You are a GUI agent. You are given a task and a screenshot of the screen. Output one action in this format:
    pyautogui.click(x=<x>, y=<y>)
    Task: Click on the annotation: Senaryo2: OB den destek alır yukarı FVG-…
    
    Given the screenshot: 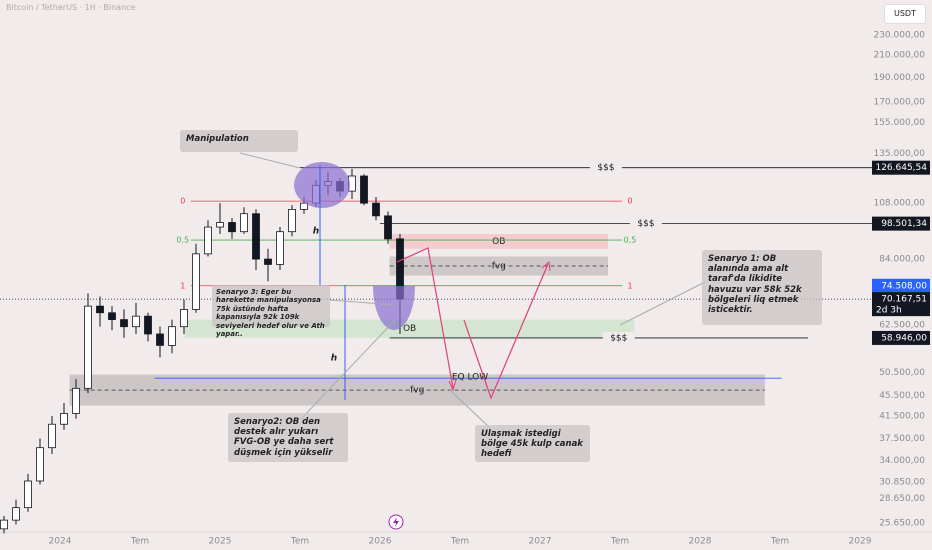 What is the action you would take?
    pyautogui.click(x=288, y=437)
    